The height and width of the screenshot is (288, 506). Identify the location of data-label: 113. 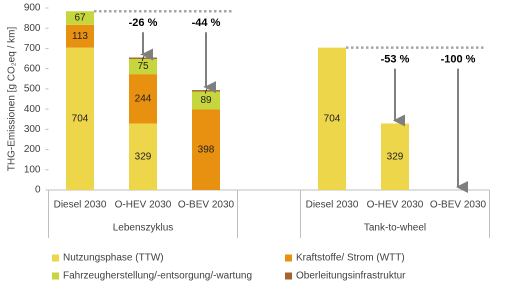
(80, 36).